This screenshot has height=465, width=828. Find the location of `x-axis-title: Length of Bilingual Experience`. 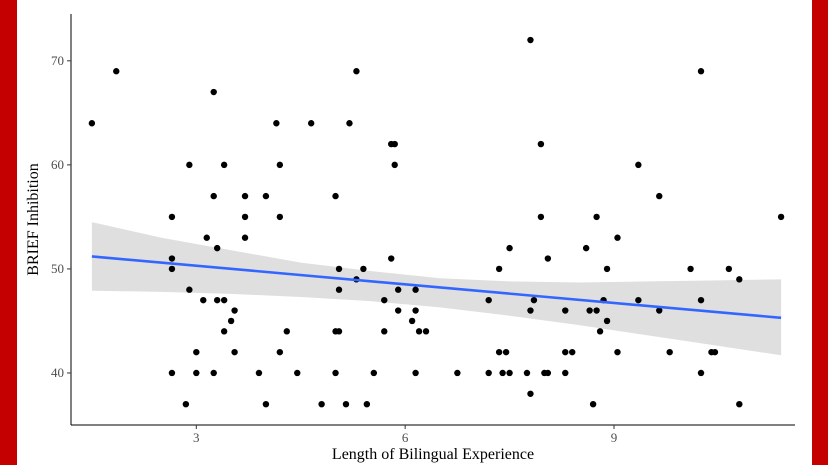

x-axis-title: Length of Bilingual Experience is located at coordinates (433, 454).